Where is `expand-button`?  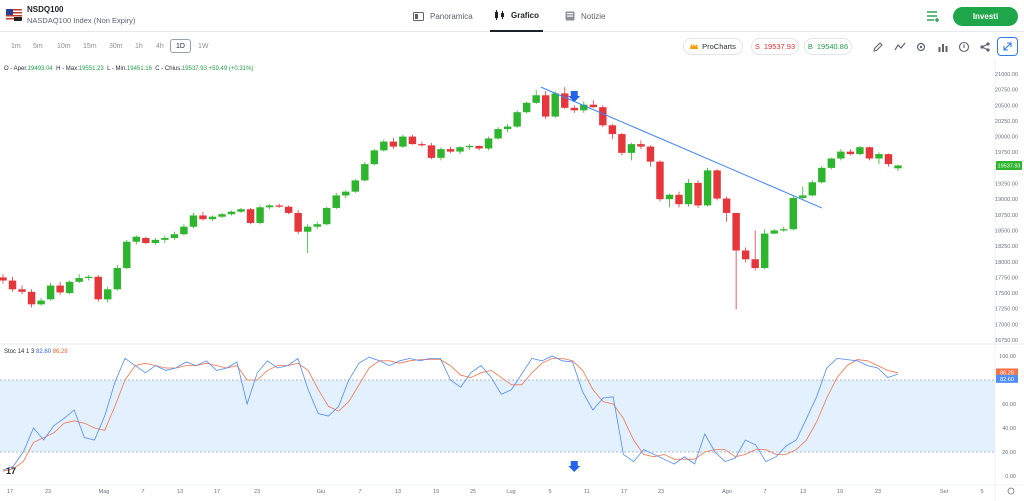
expand-button is located at coordinates (1007, 46).